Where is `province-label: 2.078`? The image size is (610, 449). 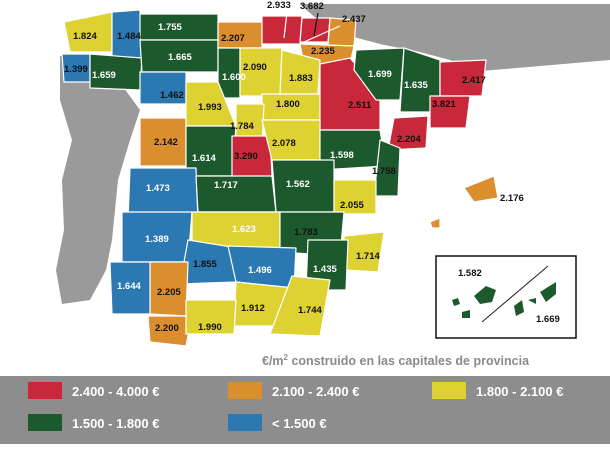
province-label: 2.078 is located at coordinates (284, 143).